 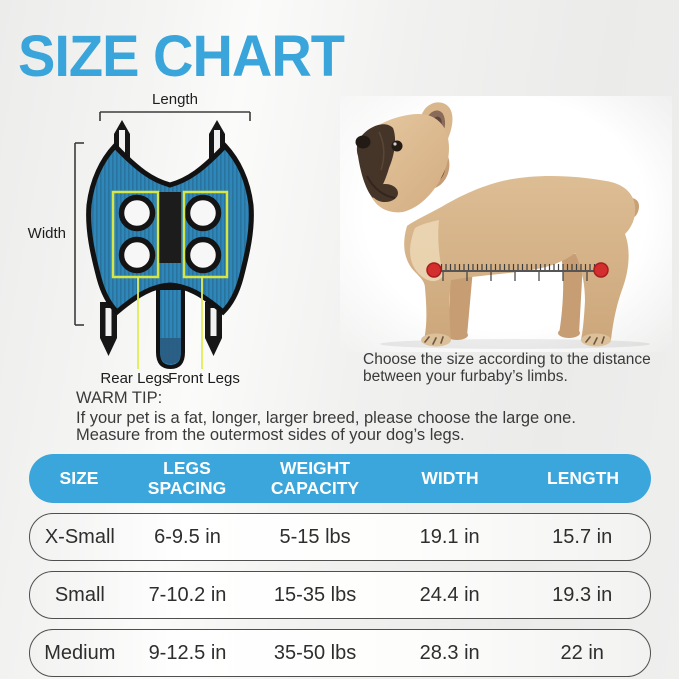 I want to click on header-cell-legs-spacing: LEGS SPACING, so click(x=187, y=477).